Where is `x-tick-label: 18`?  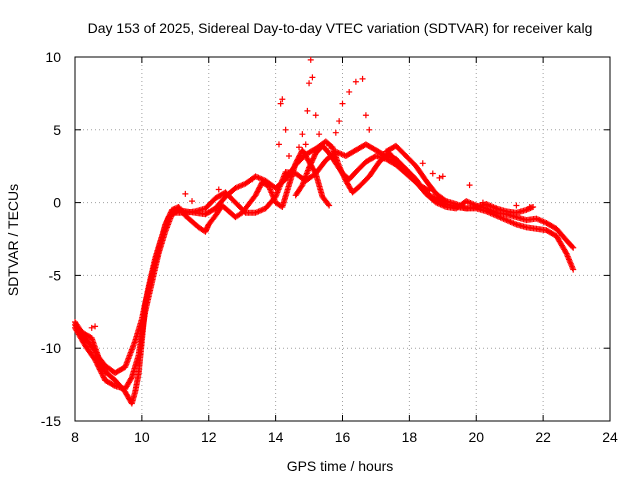
x-tick-label: 18 is located at coordinates (410, 437).